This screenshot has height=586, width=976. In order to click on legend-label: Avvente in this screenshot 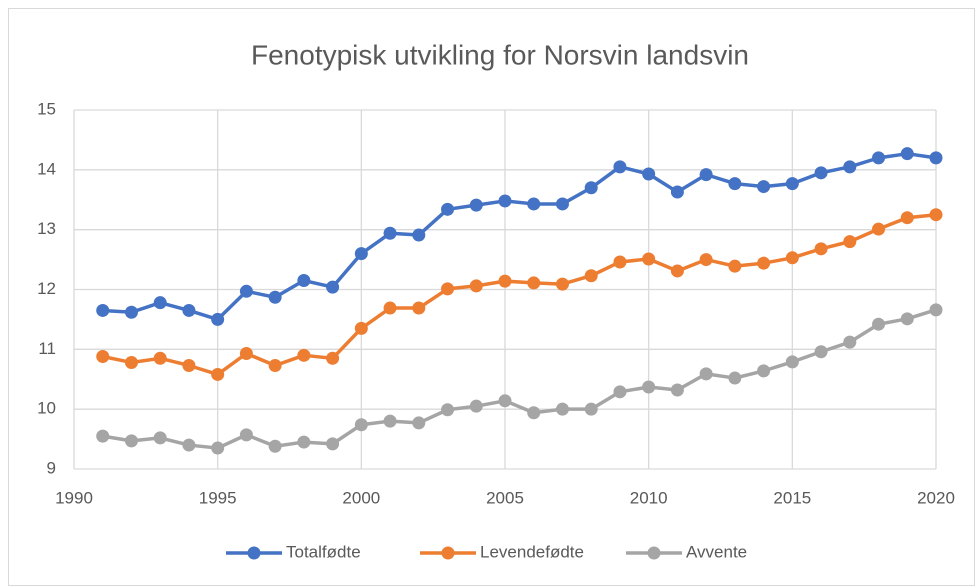, I will do `click(716, 551)`.